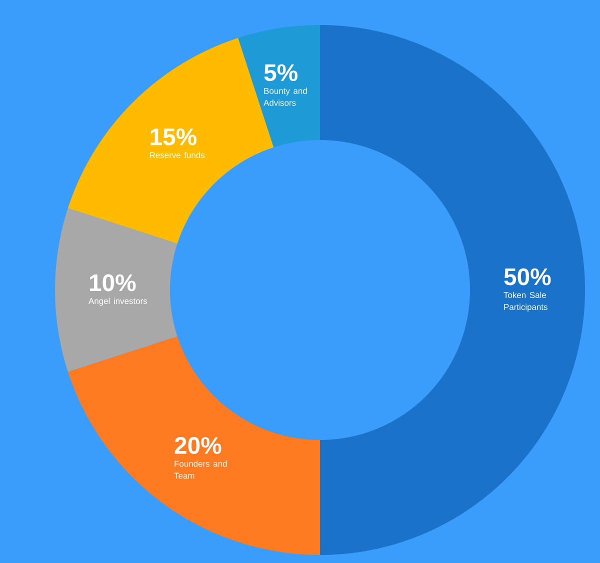 The height and width of the screenshot is (563, 600). Describe the element at coordinates (200, 469) in the screenshot. I see `slice-label: Founders and Team` at that location.